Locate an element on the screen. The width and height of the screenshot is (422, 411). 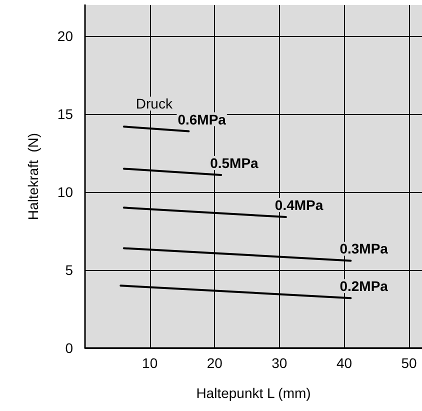
x-tick-label: 10 is located at coordinates (150, 363).